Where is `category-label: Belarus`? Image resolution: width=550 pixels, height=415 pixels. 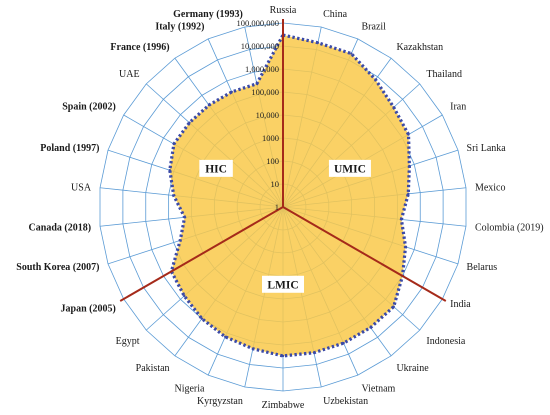 category-label: Belarus is located at coordinates (482, 267).